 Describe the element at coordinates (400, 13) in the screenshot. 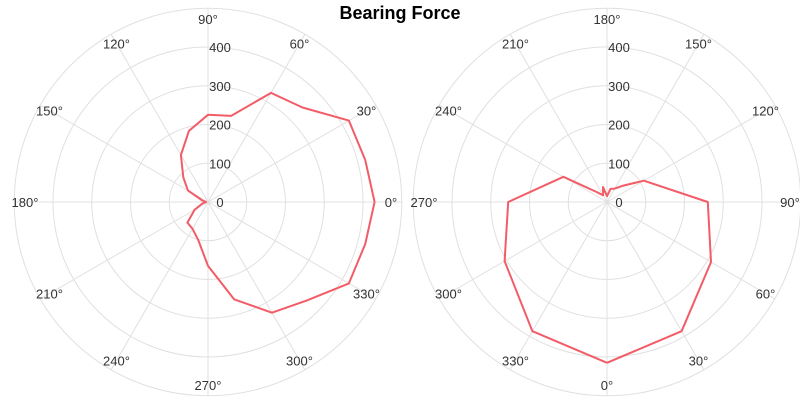

I see `chart-title: Bearing Force` at that location.